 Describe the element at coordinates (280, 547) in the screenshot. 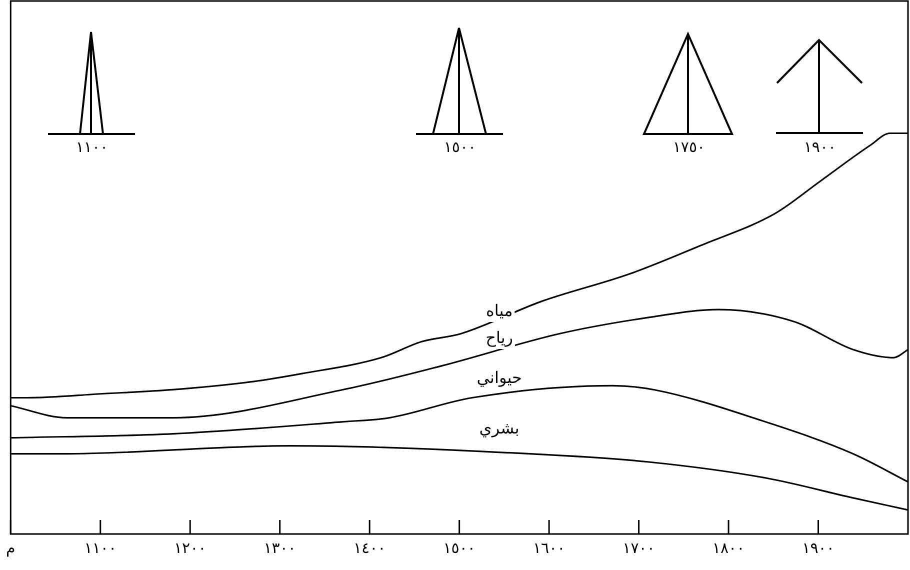

I see `x-tick-label: ١٣٠٠` at that location.